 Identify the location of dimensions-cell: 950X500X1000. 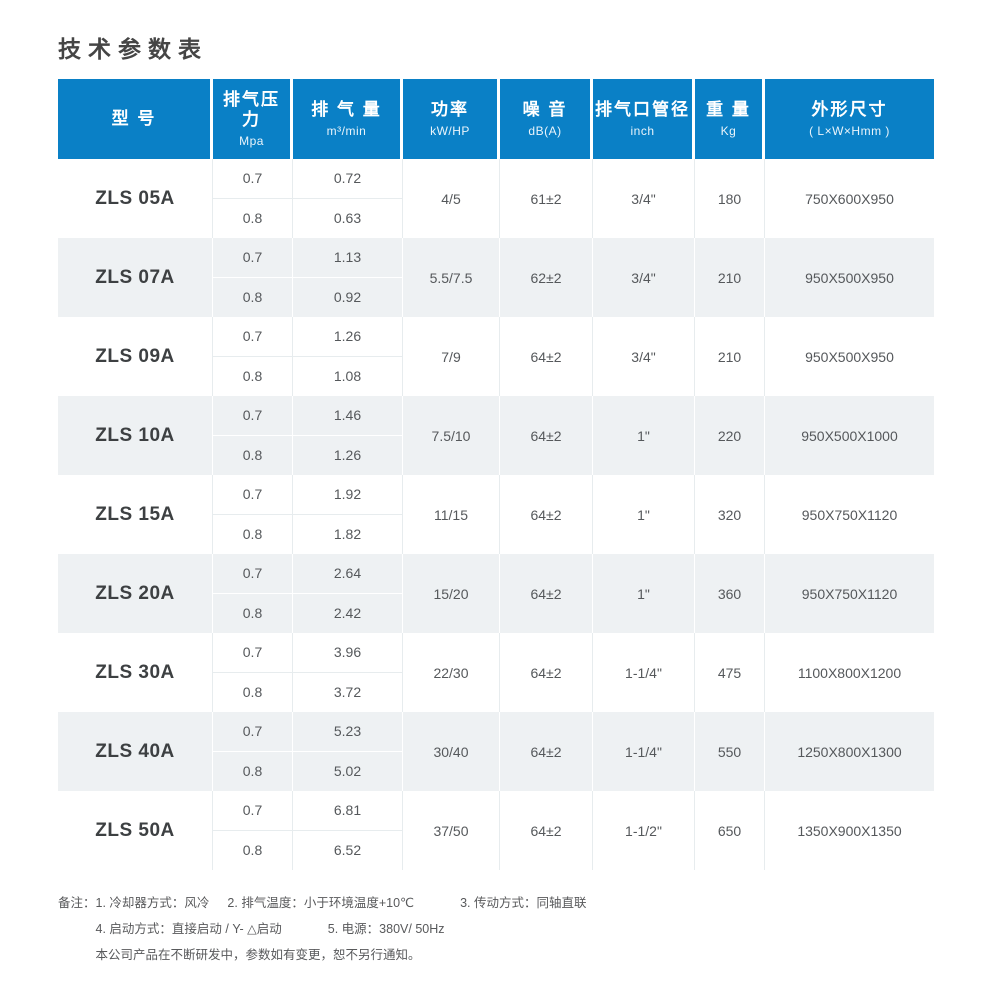
(849, 435).